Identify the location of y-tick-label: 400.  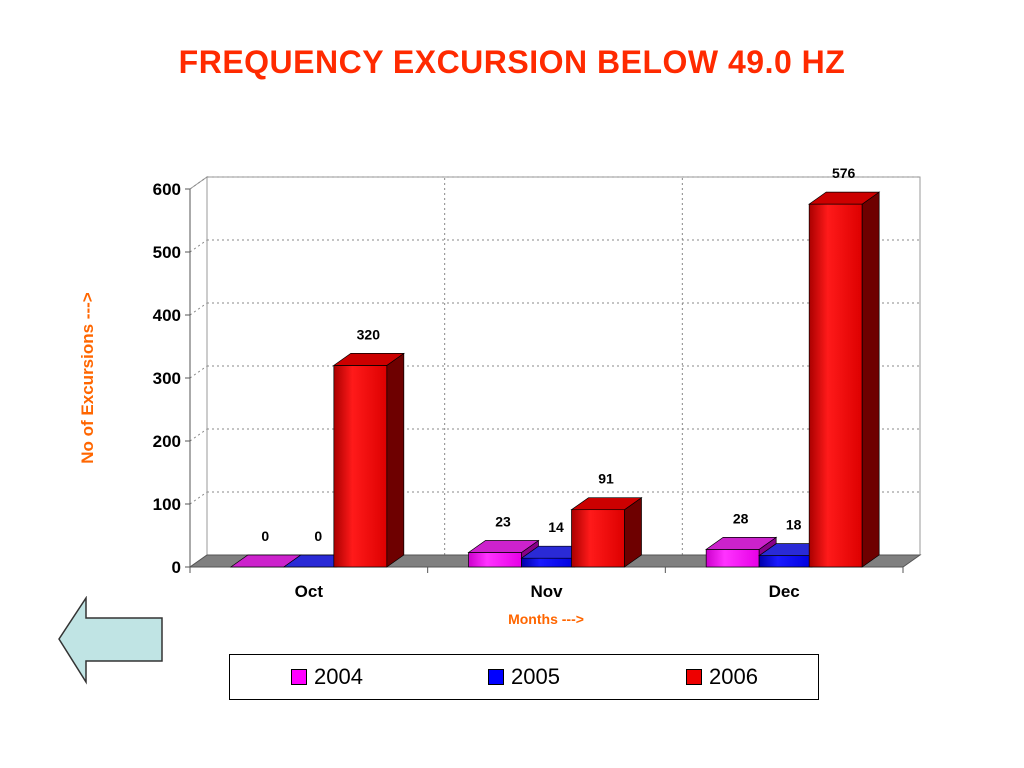
(167, 315).